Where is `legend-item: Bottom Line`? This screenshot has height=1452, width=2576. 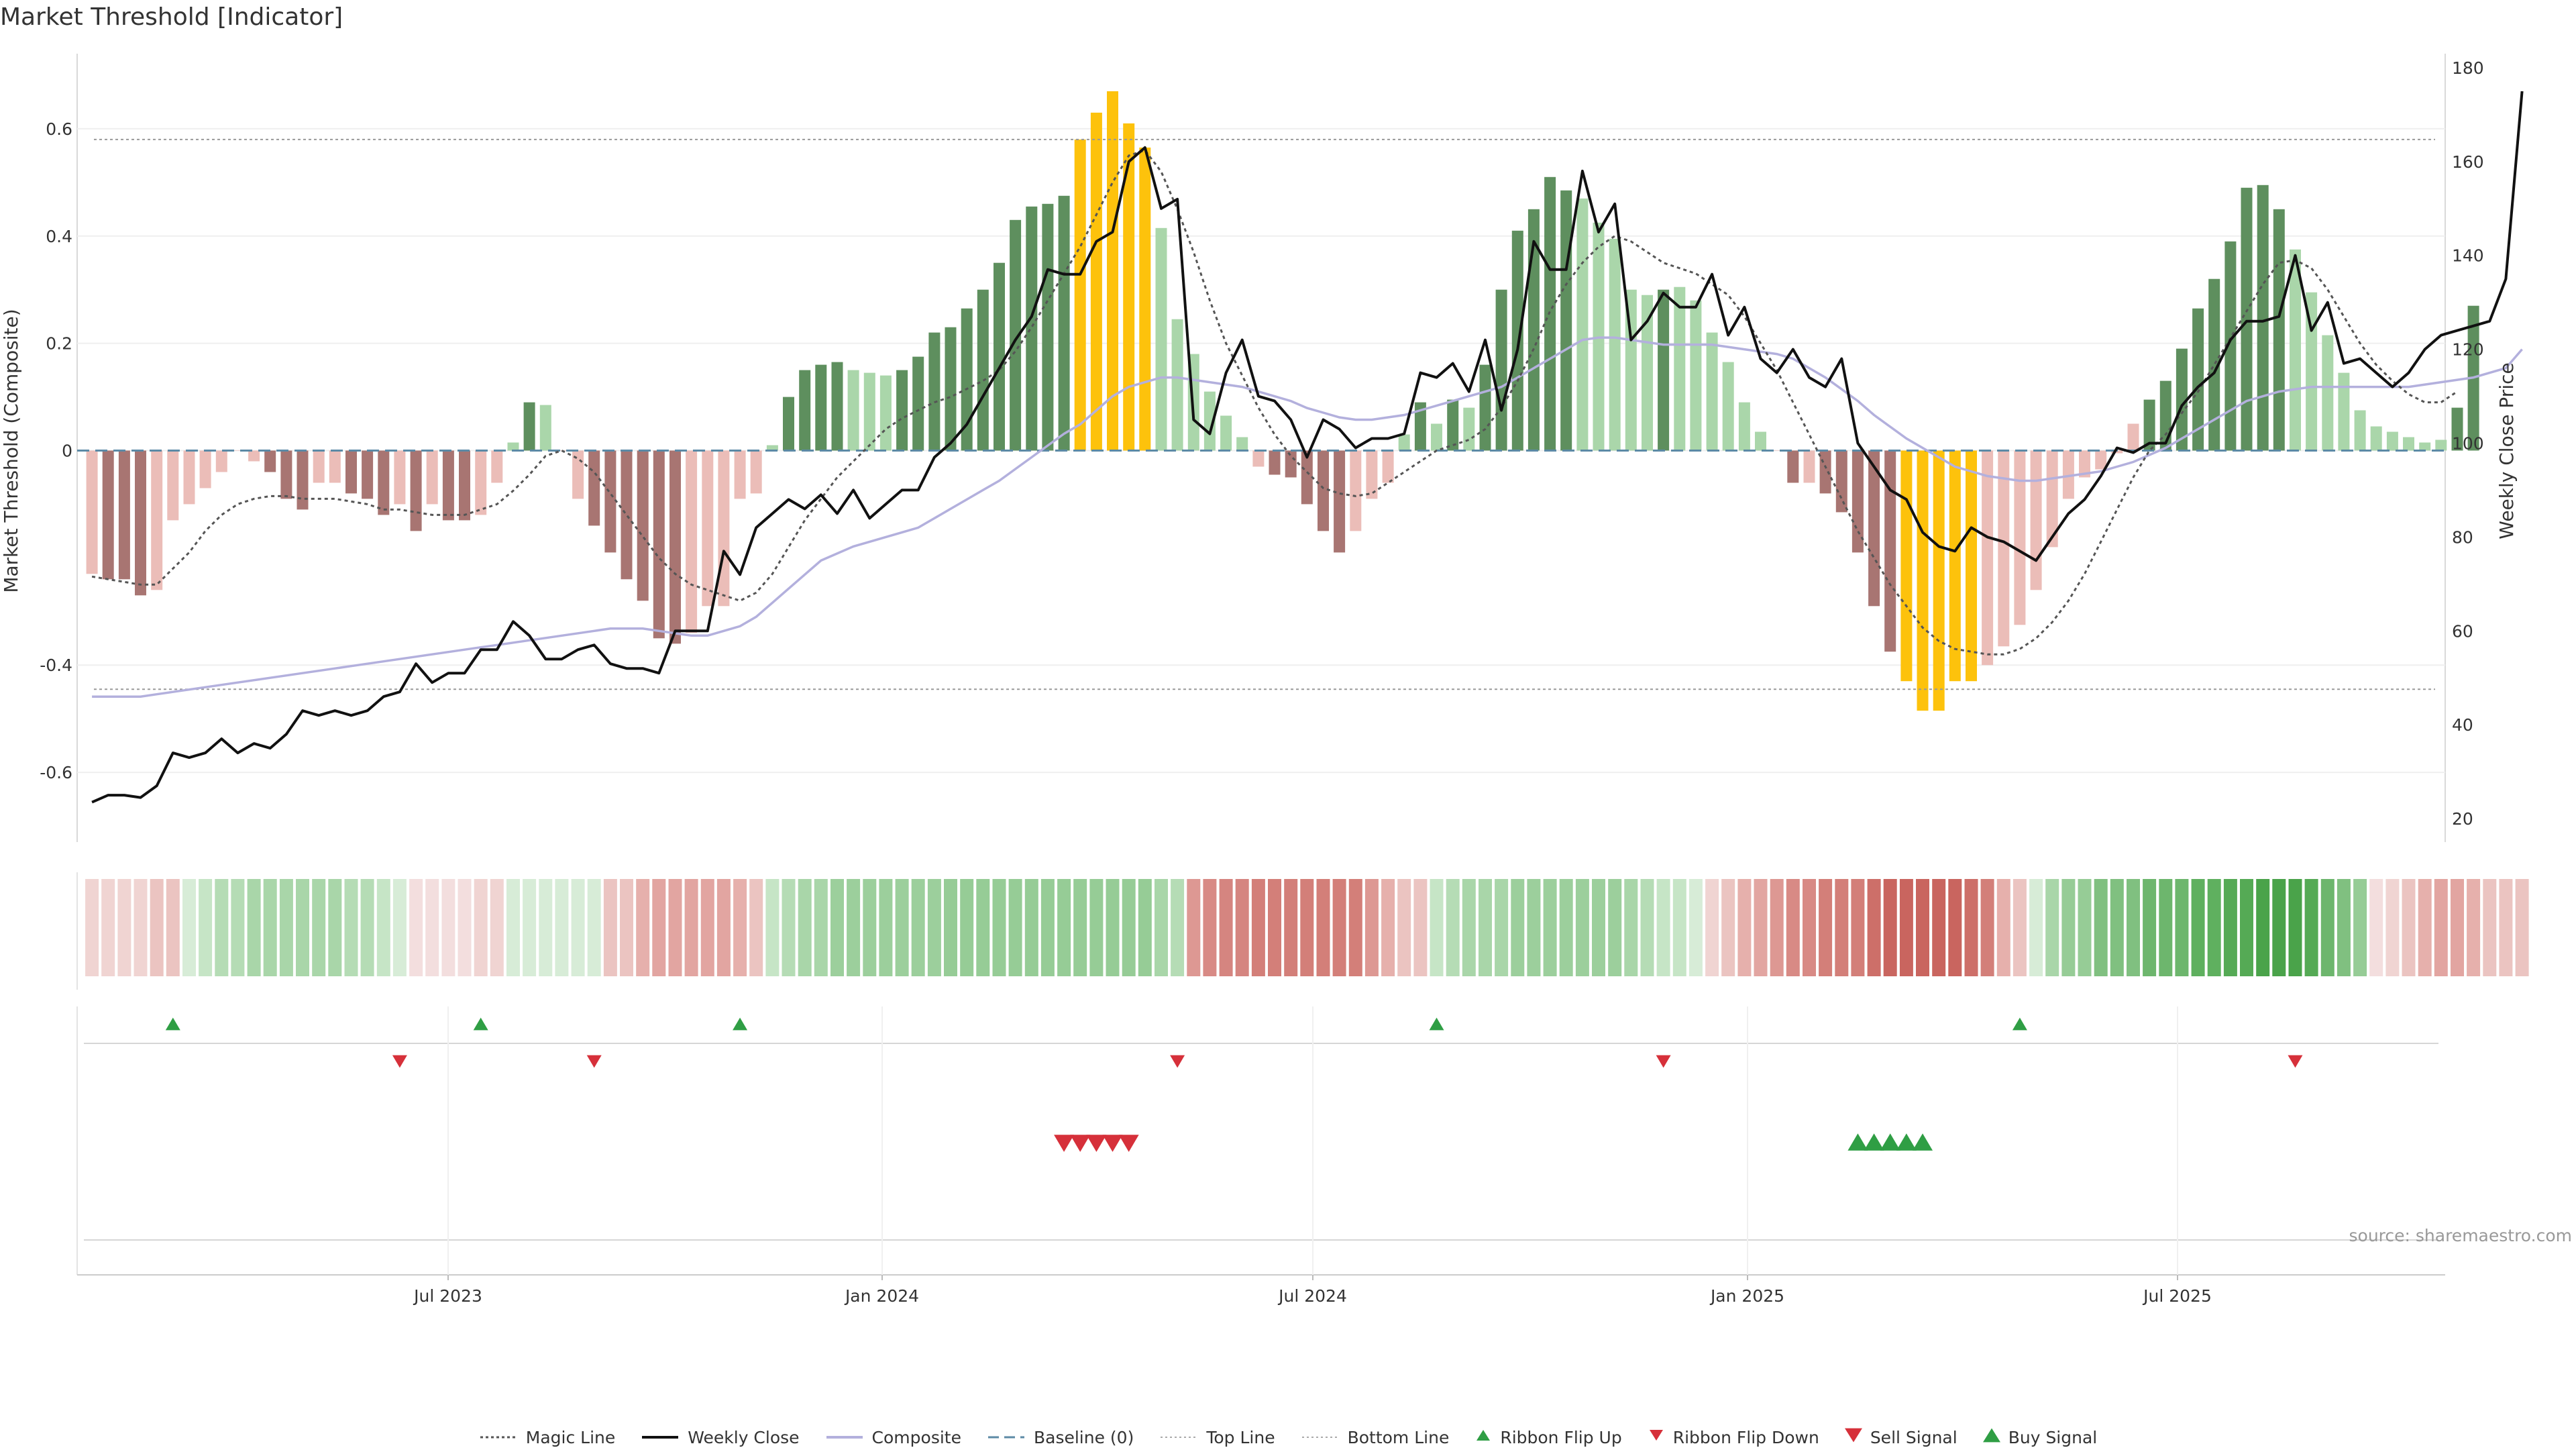 legend-item: Bottom Line is located at coordinates (1375, 1438).